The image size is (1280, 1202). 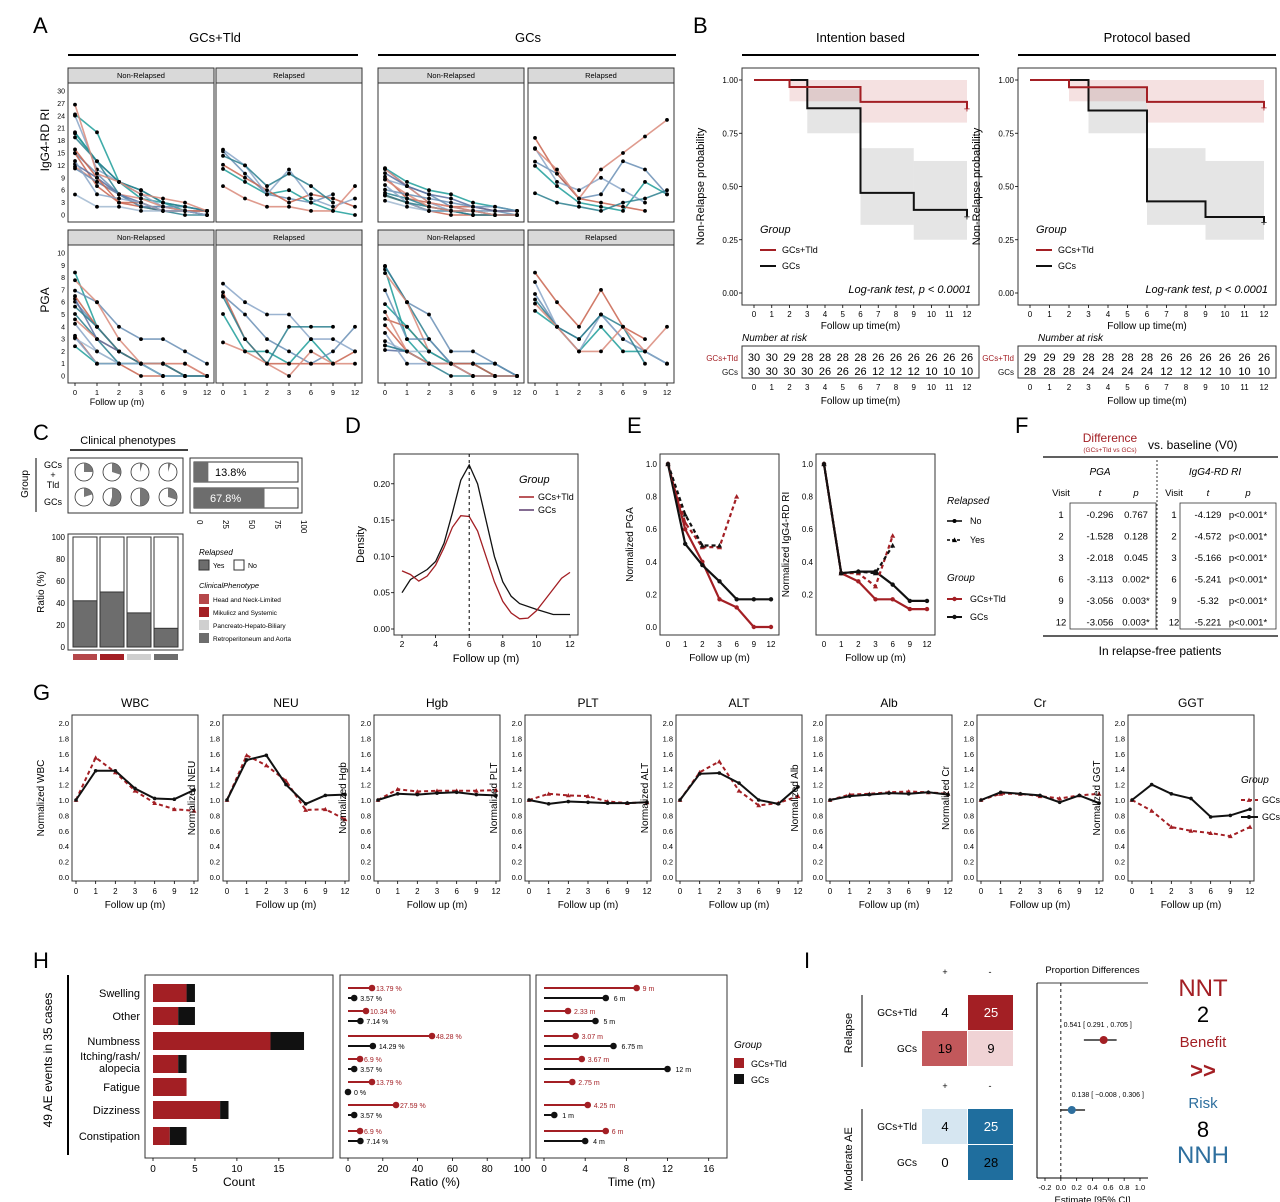 What do you see at coordinates (990, 1086) in the screenshot?
I see `column-head: -` at bounding box center [990, 1086].